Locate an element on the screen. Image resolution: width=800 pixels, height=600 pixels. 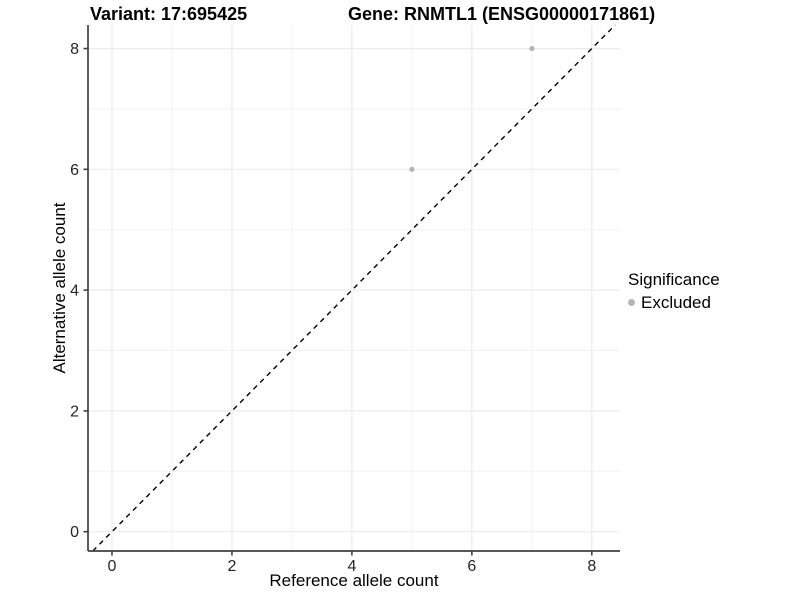
y-tick-label: 2 is located at coordinates (74, 411).